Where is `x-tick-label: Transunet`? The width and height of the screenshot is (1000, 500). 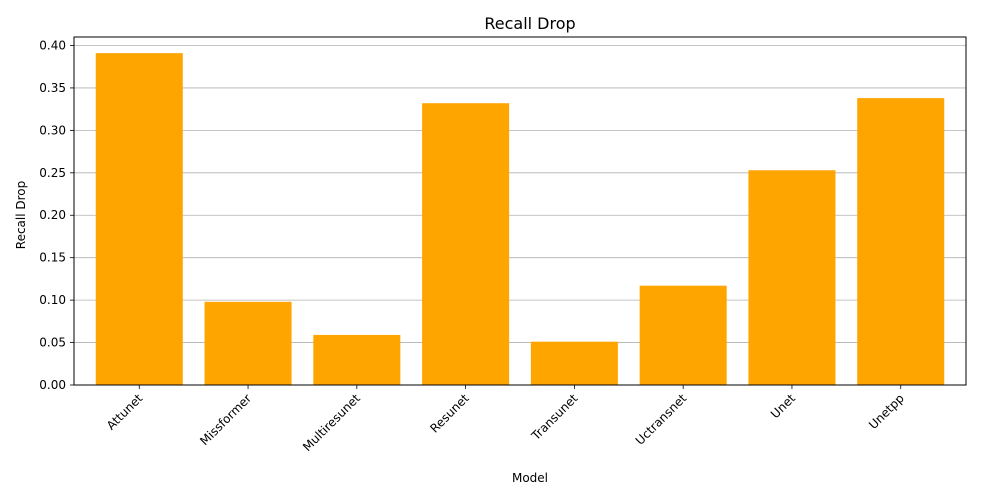 x-tick-label: Transunet is located at coordinates (554, 417).